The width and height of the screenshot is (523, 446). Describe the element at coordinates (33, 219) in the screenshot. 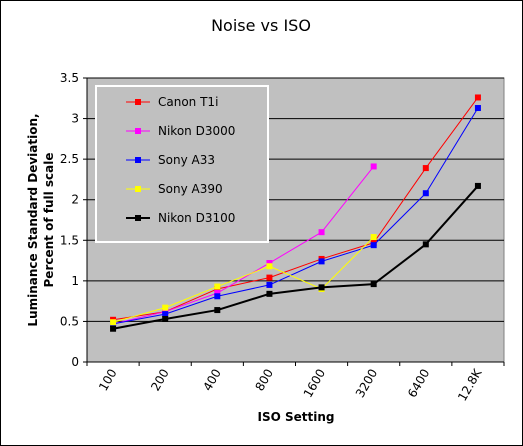

I see `y-axis-label-line-1: Luminance Standard Deviation,` at that location.